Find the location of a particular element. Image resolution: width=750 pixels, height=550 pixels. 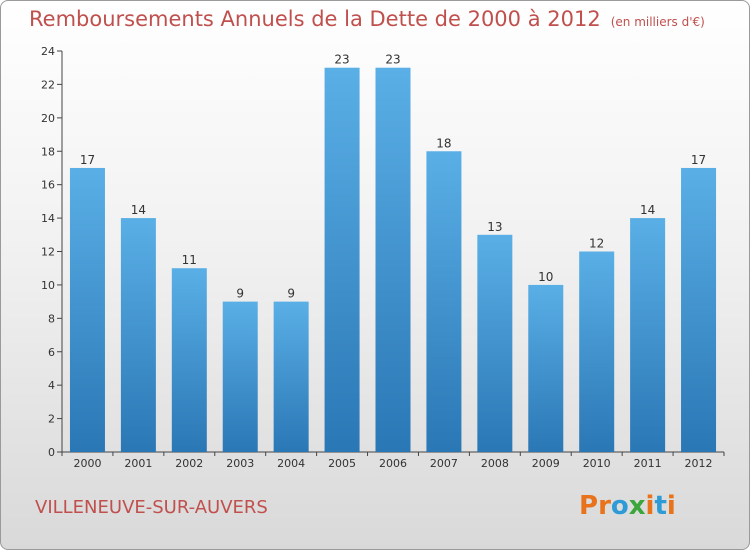

proxiti-logo: Proxiti is located at coordinates (627, 506).